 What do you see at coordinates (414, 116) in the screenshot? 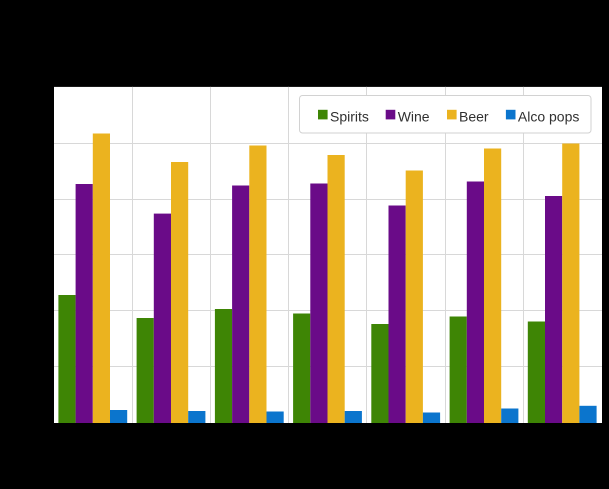
I see `svg-text: Wine` at bounding box center [414, 116].